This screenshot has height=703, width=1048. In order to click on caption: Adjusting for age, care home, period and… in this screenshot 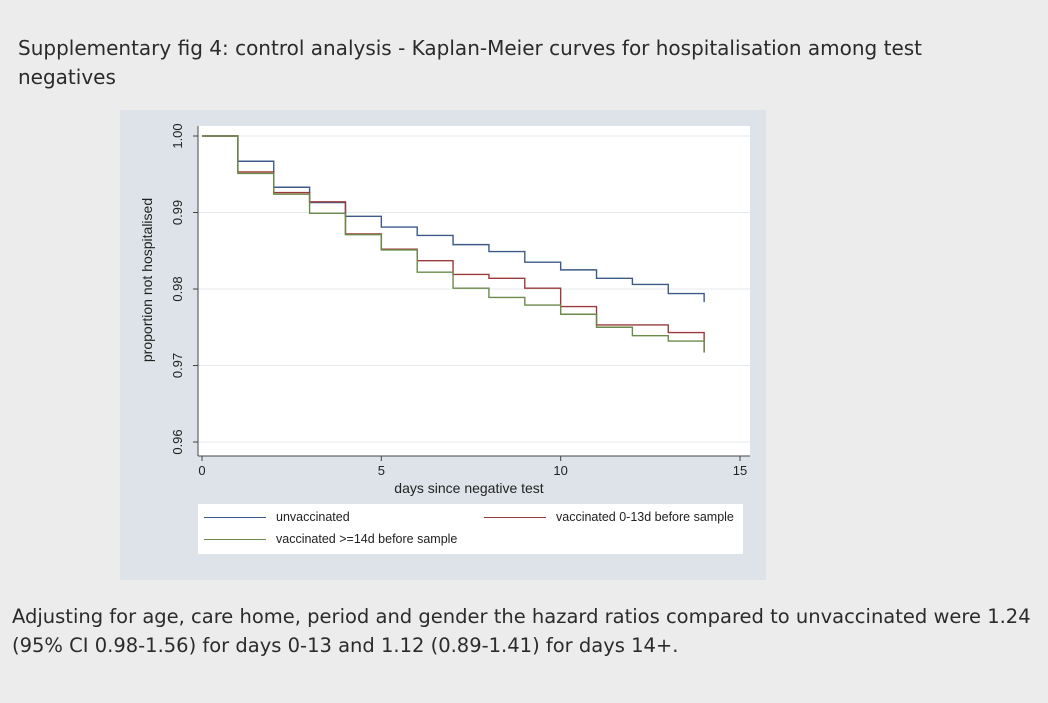, I will do `click(521, 631)`.